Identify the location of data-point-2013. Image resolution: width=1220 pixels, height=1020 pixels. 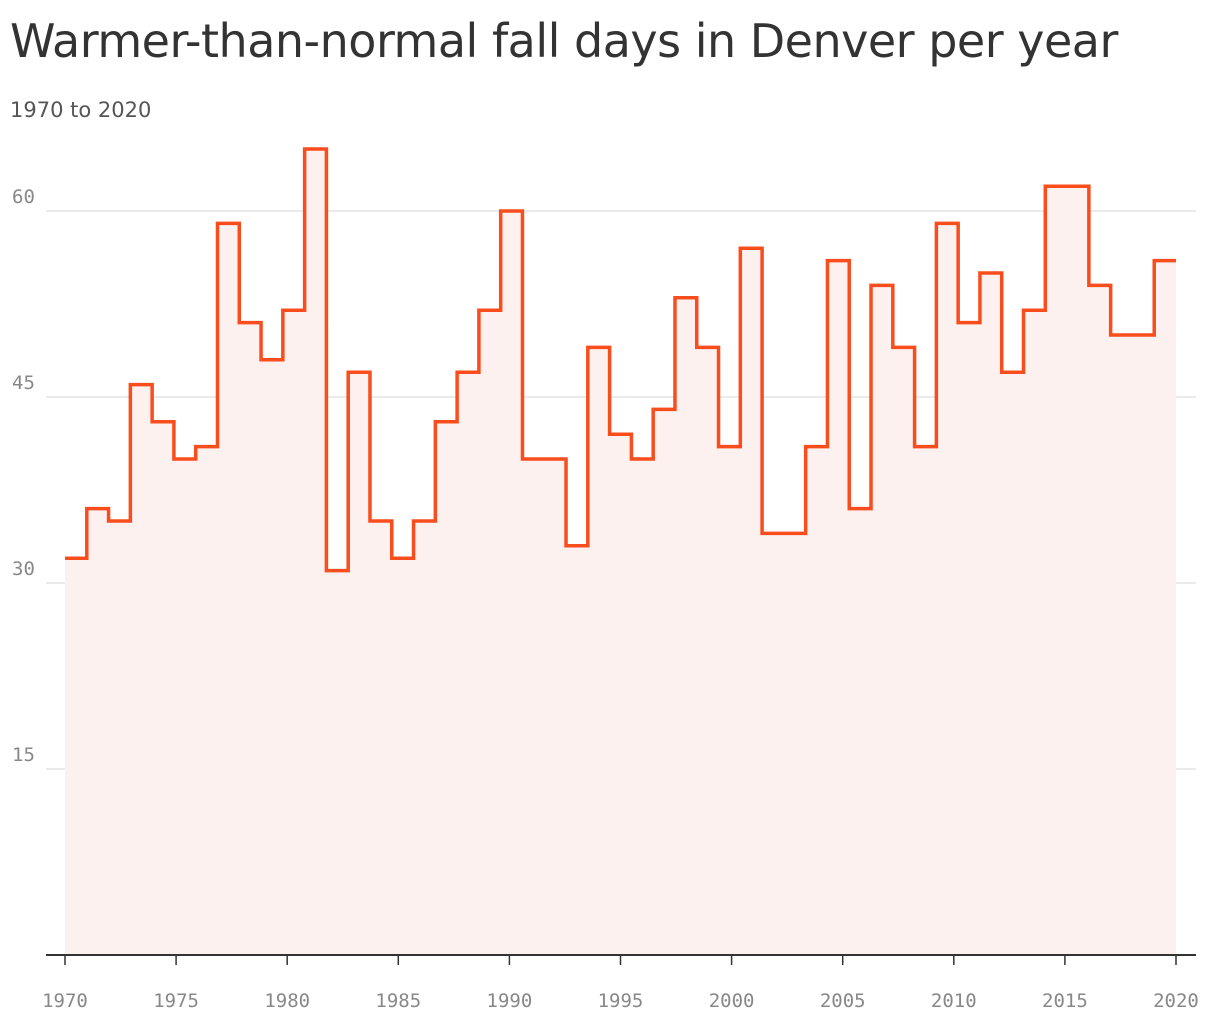
(1013, 663).